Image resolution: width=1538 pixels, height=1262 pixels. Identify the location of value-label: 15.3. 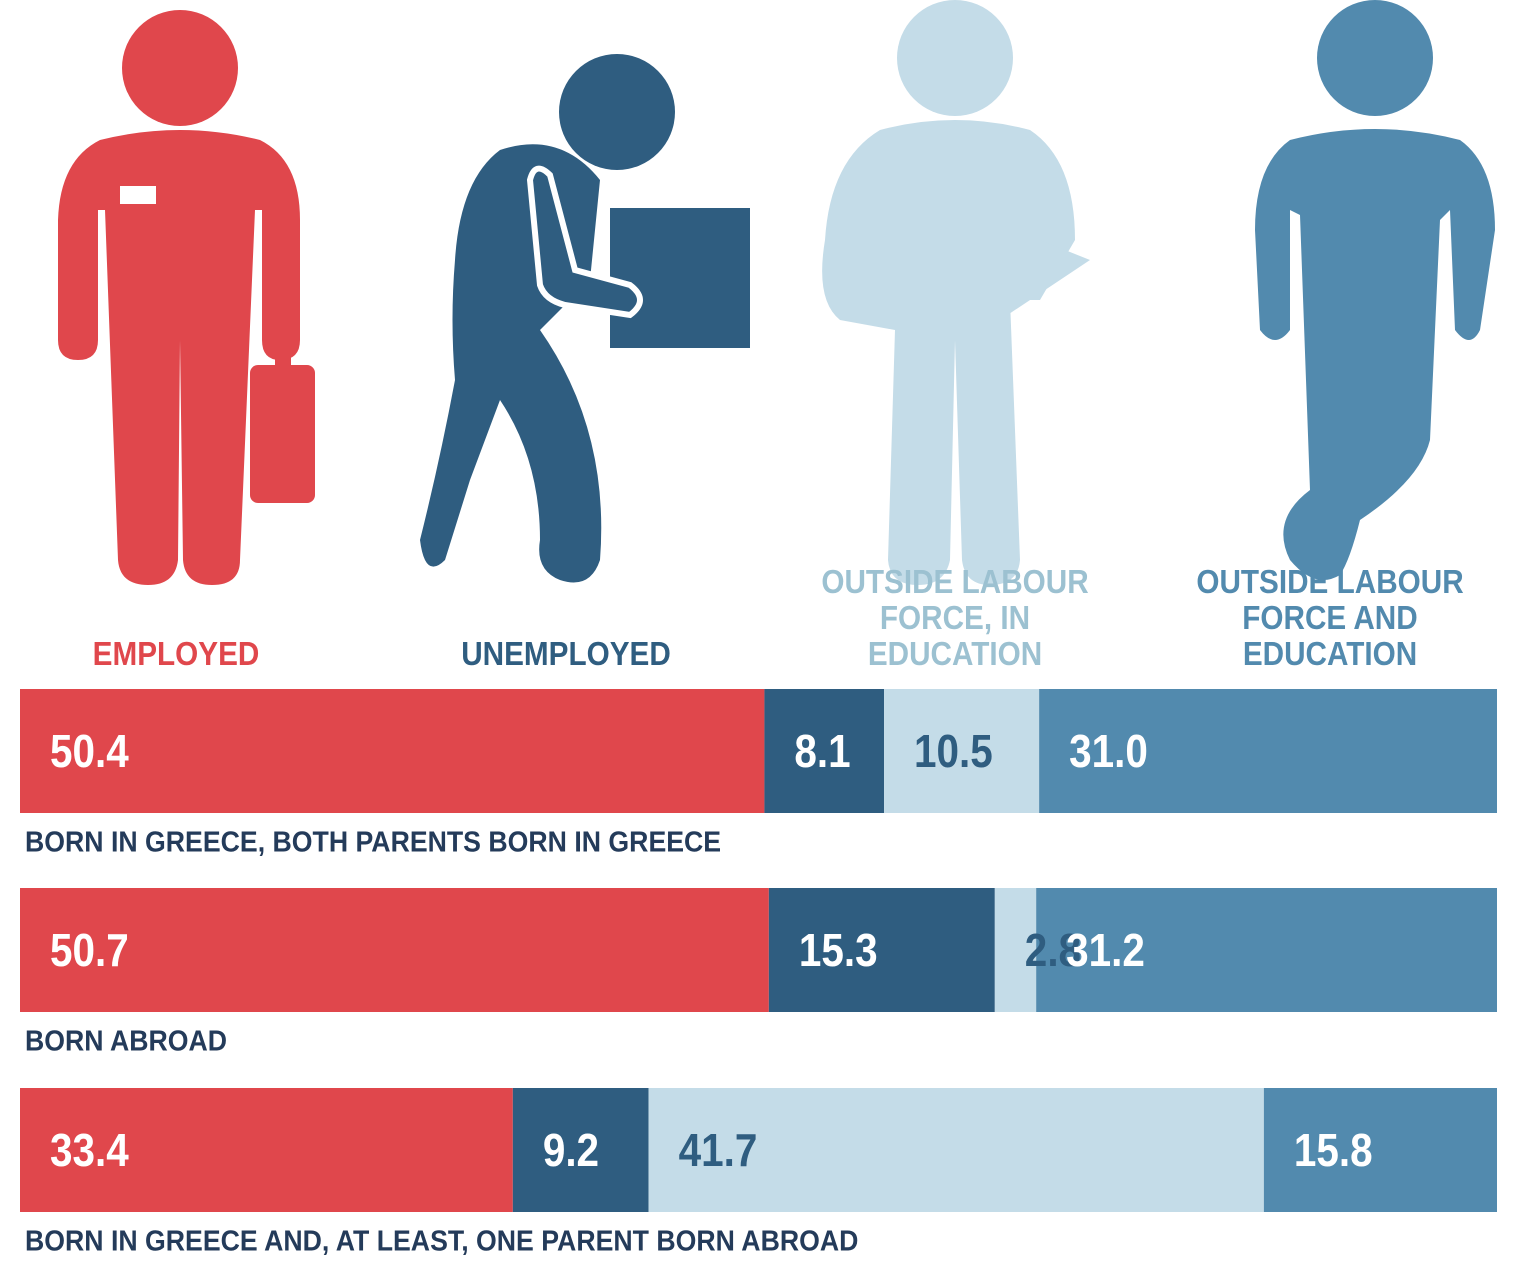
(838, 951).